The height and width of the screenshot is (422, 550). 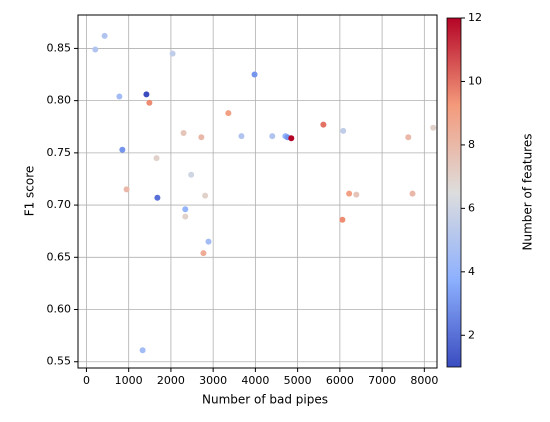 What do you see at coordinates (171, 380) in the screenshot?
I see `x-tick-label: 2000` at bounding box center [171, 380].